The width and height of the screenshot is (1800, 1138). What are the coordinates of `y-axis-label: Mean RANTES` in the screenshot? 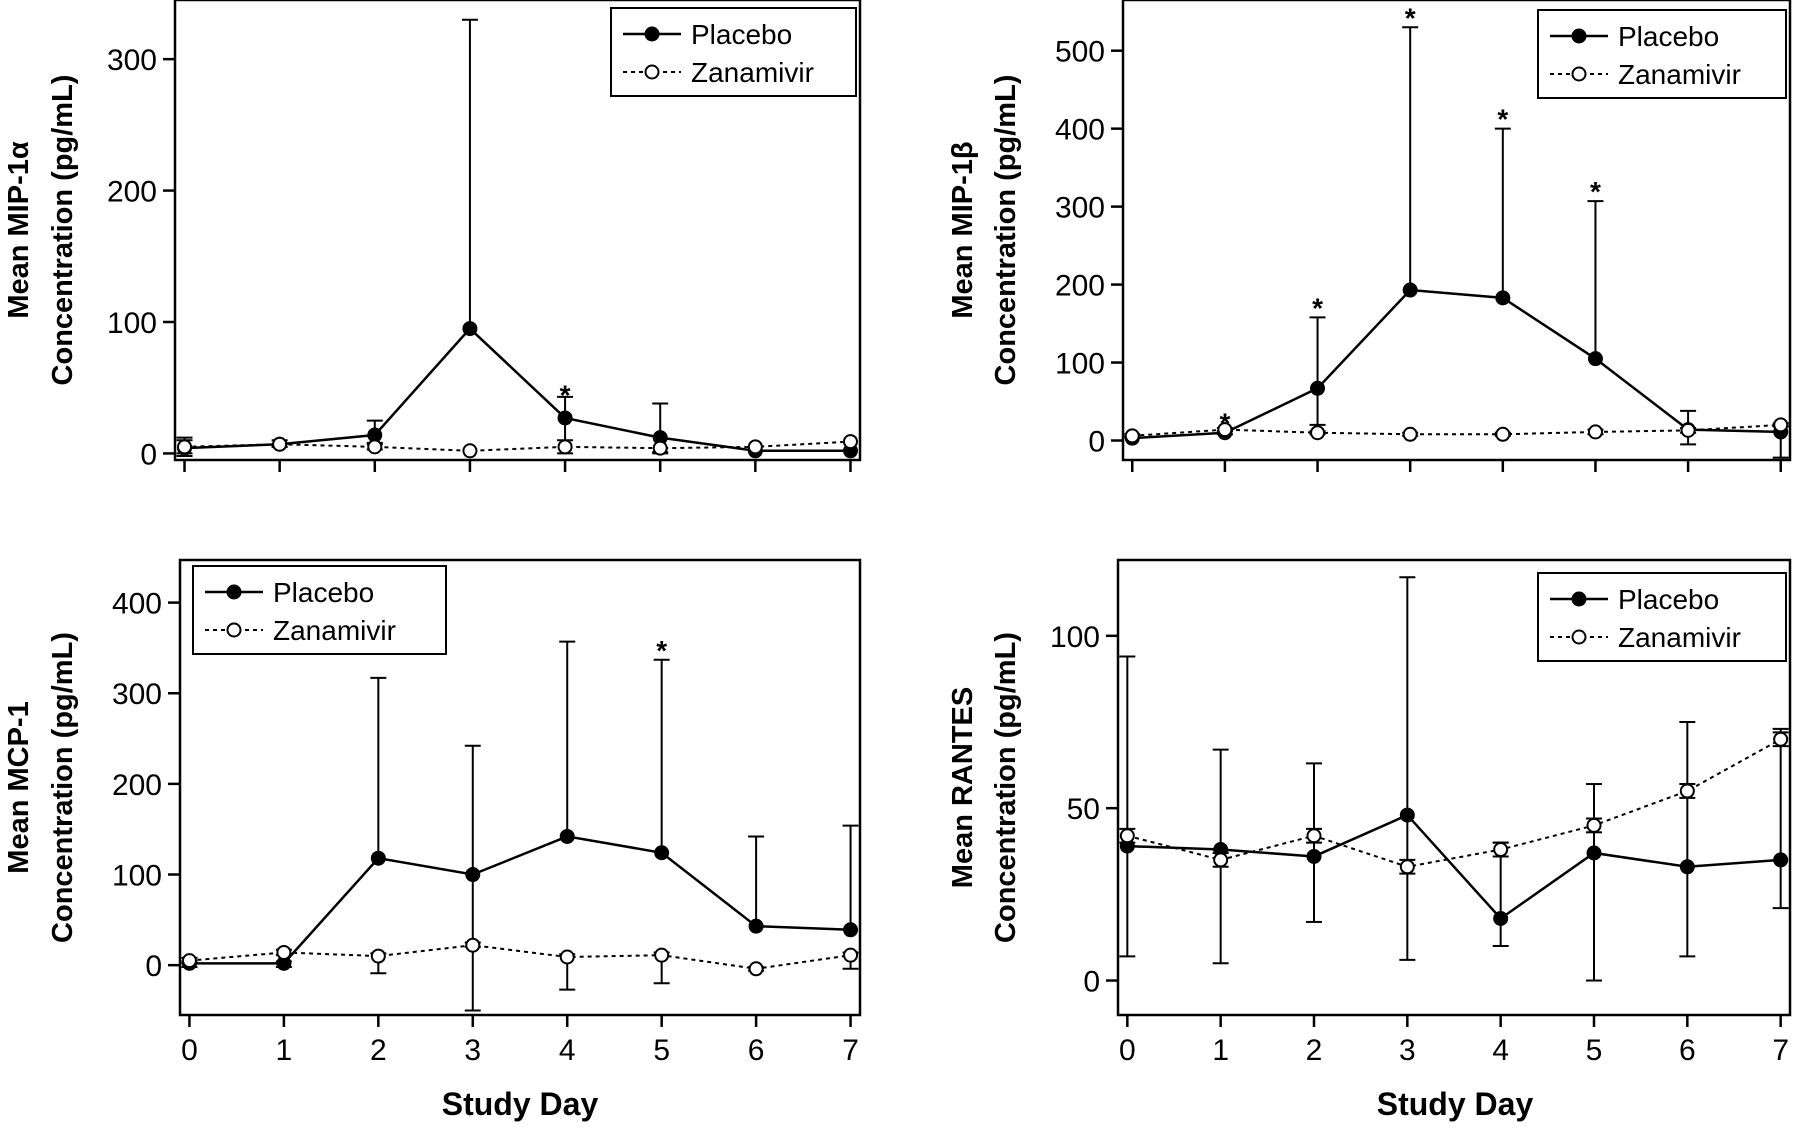 It's located at (963, 787).